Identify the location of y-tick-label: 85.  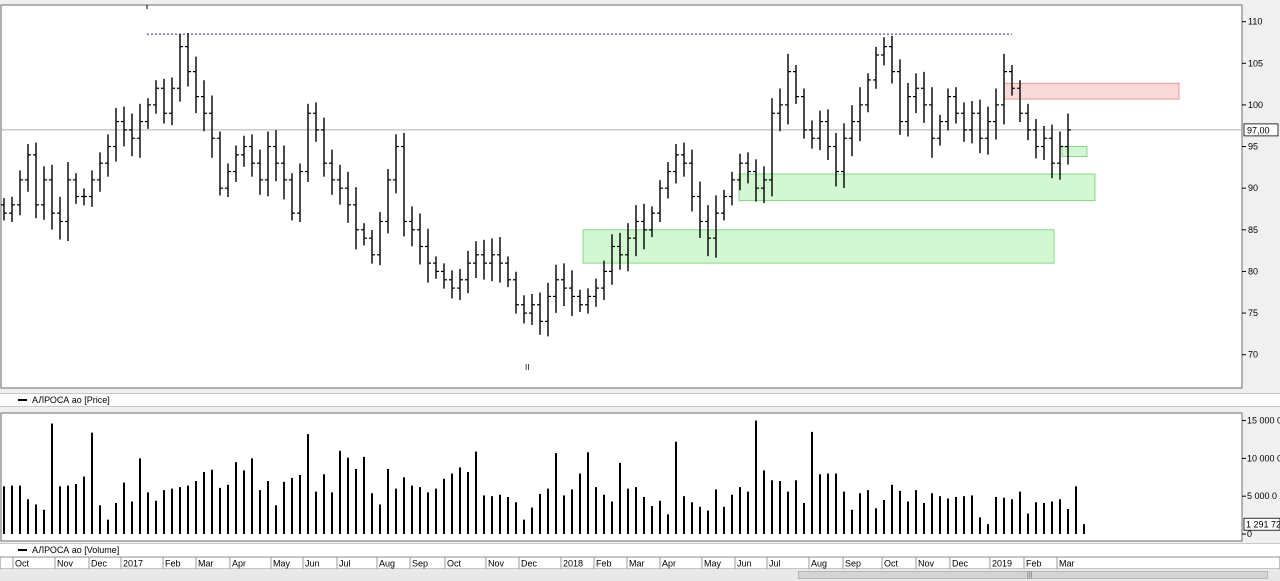
(1253, 230).